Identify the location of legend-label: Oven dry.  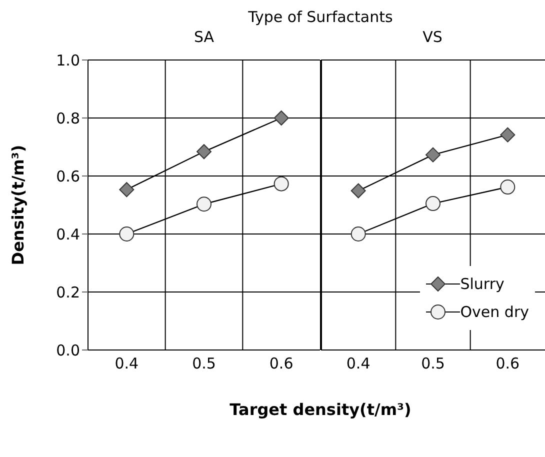
(494, 312).